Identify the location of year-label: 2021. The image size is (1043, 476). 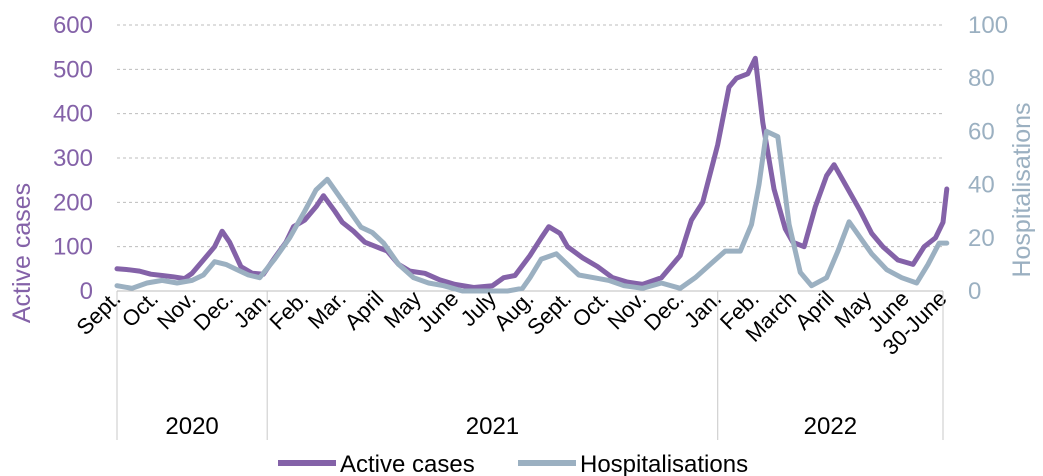
(492, 426).